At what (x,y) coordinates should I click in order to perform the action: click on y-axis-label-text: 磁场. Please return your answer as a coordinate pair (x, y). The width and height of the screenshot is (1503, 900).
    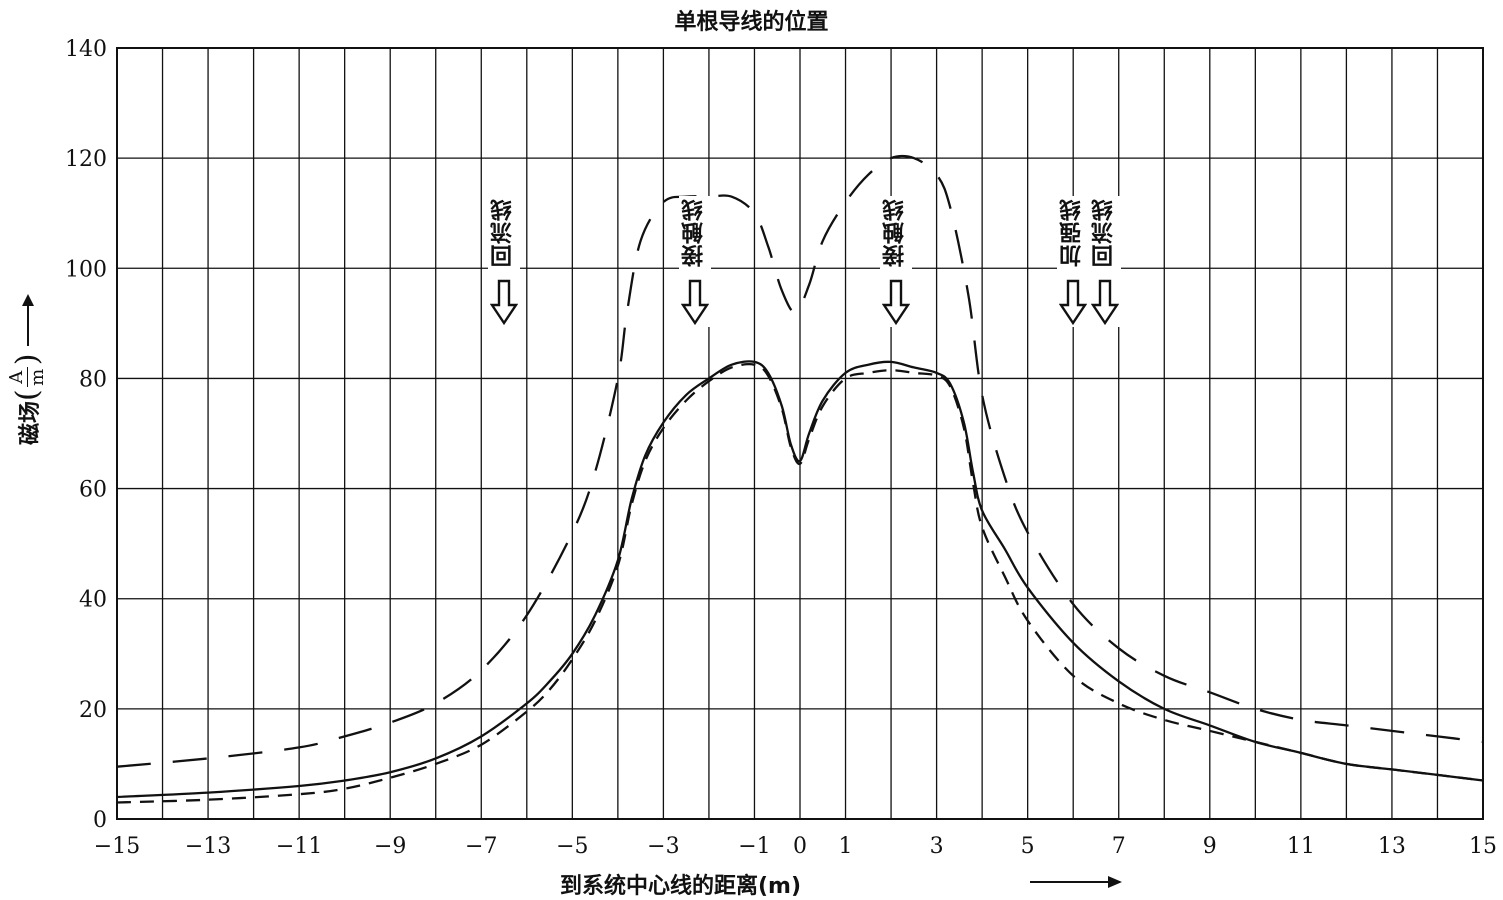
    Looking at the image, I should click on (30, 422).